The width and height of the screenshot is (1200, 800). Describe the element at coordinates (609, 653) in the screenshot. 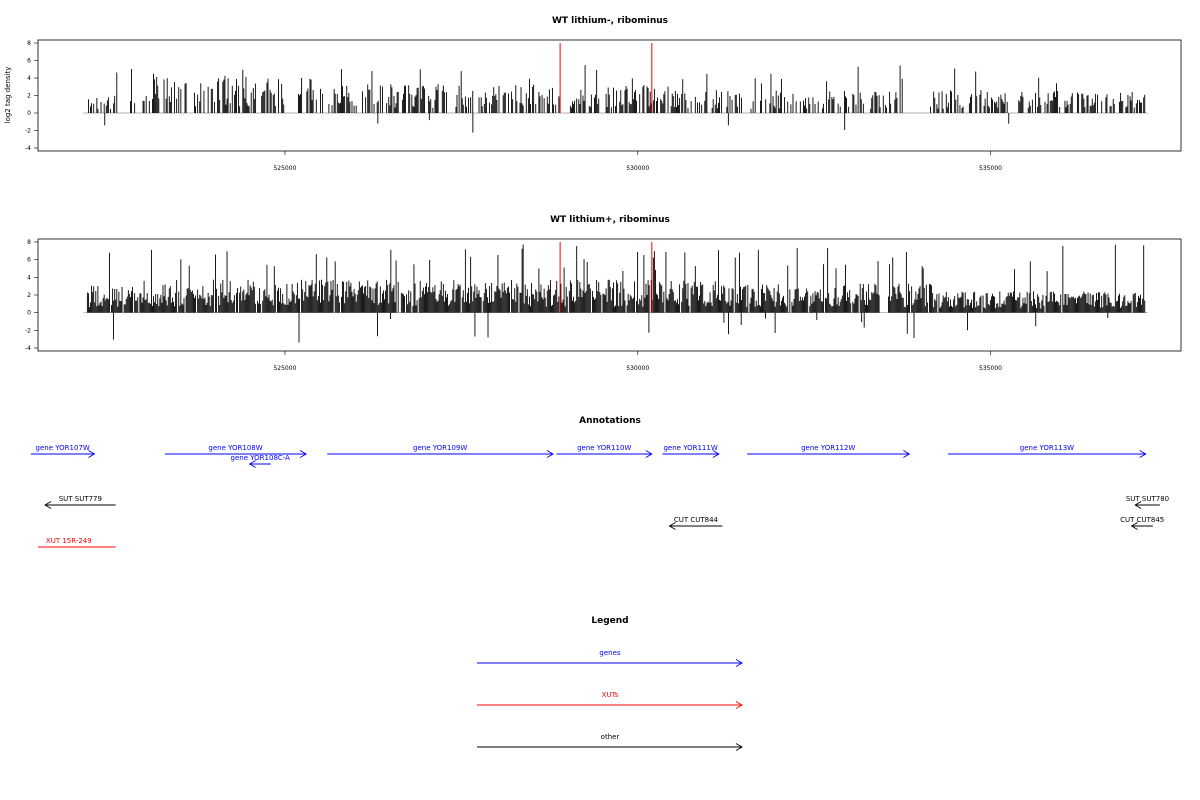

I see `legend-label: genes` at that location.